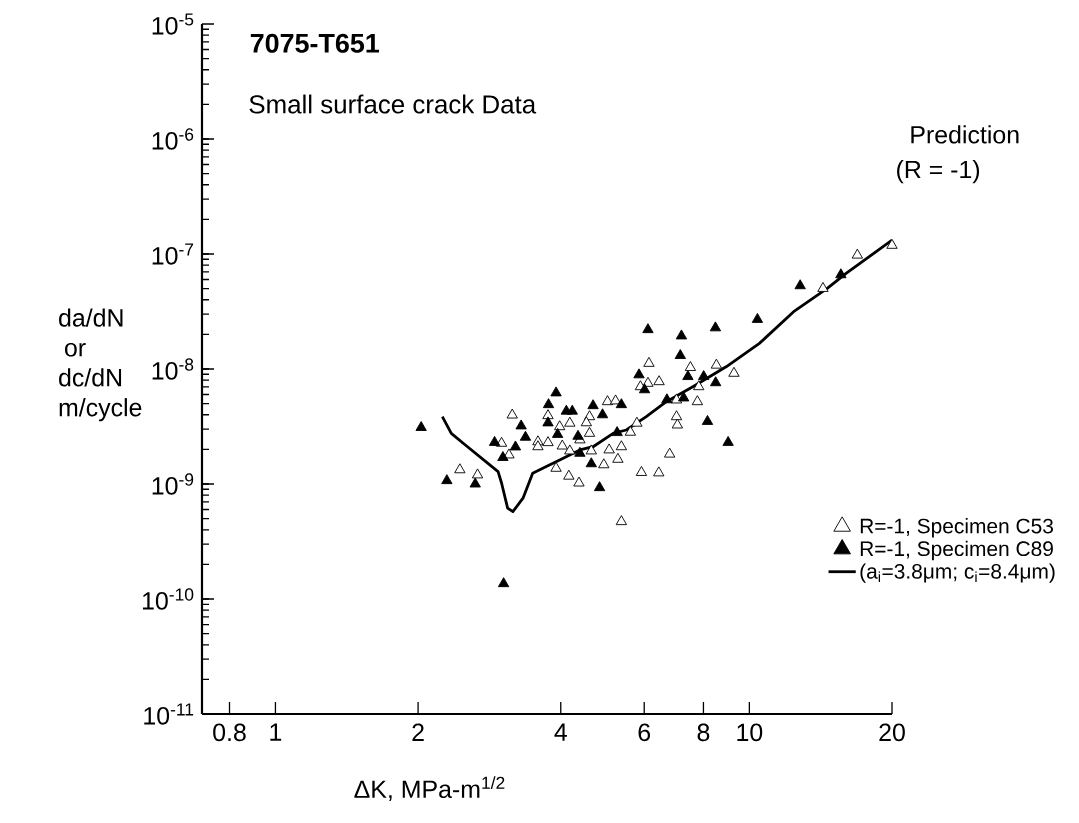 This screenshot has height=823, width=1079. Describe the element at coordinates (393, 104) in the screenshot. I see `text: Small surface crack Data` at that location.